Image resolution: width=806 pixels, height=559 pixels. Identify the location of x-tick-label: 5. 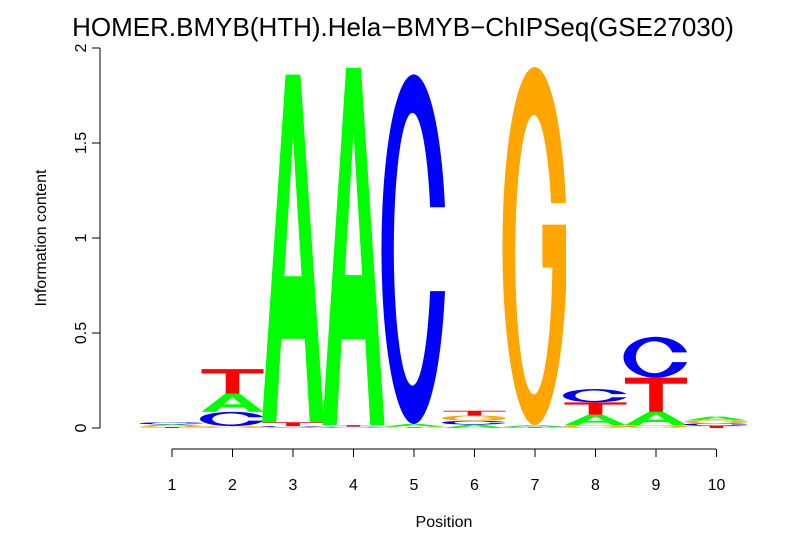
(414, 485).